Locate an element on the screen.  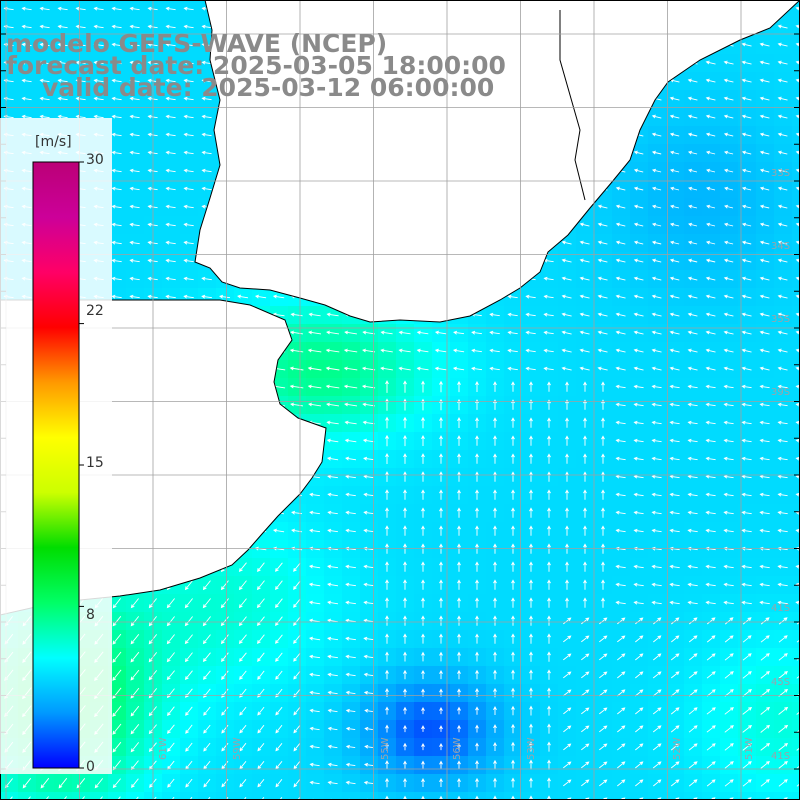
lat-label-2: 34S is located at coordinates (781, 246).